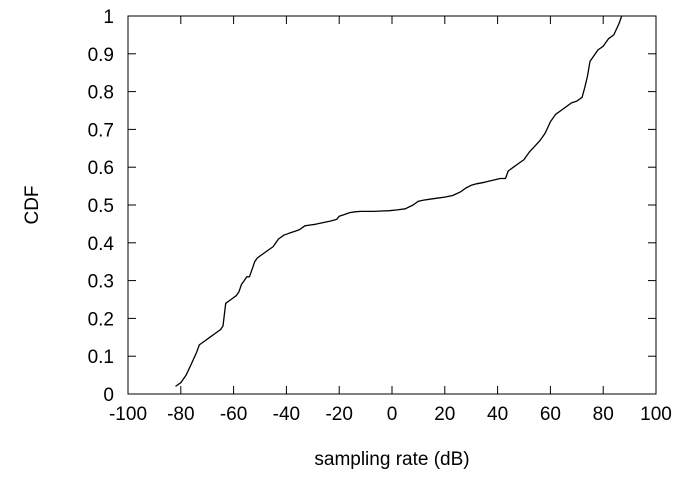 The image size is (695, 477). Describe the element at coordinates (128, 414) in the screenshot. I see `x-tick-label: -100` at that location.